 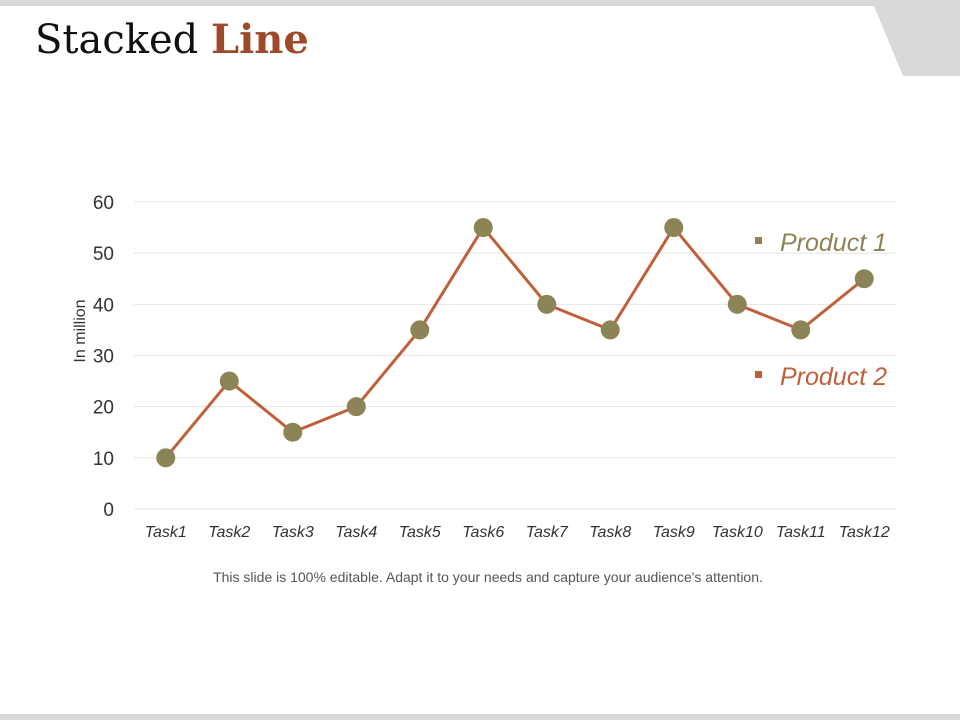 What do you see at coordinates (103, 459) in the screenshot?
I see `y-tick-label: 10` at bounding box center [103, 459].